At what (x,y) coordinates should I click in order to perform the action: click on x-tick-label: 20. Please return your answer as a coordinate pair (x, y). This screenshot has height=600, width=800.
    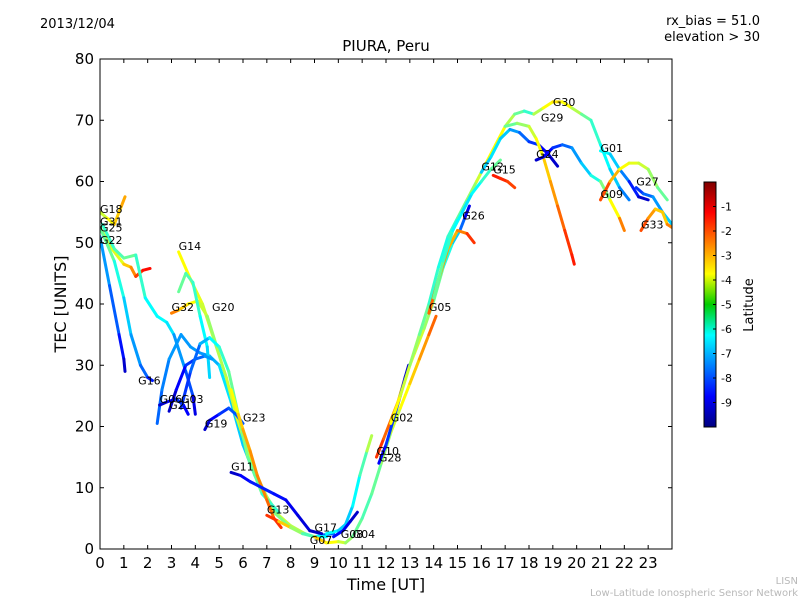
    Looking at the image, I should click on (576, 563).